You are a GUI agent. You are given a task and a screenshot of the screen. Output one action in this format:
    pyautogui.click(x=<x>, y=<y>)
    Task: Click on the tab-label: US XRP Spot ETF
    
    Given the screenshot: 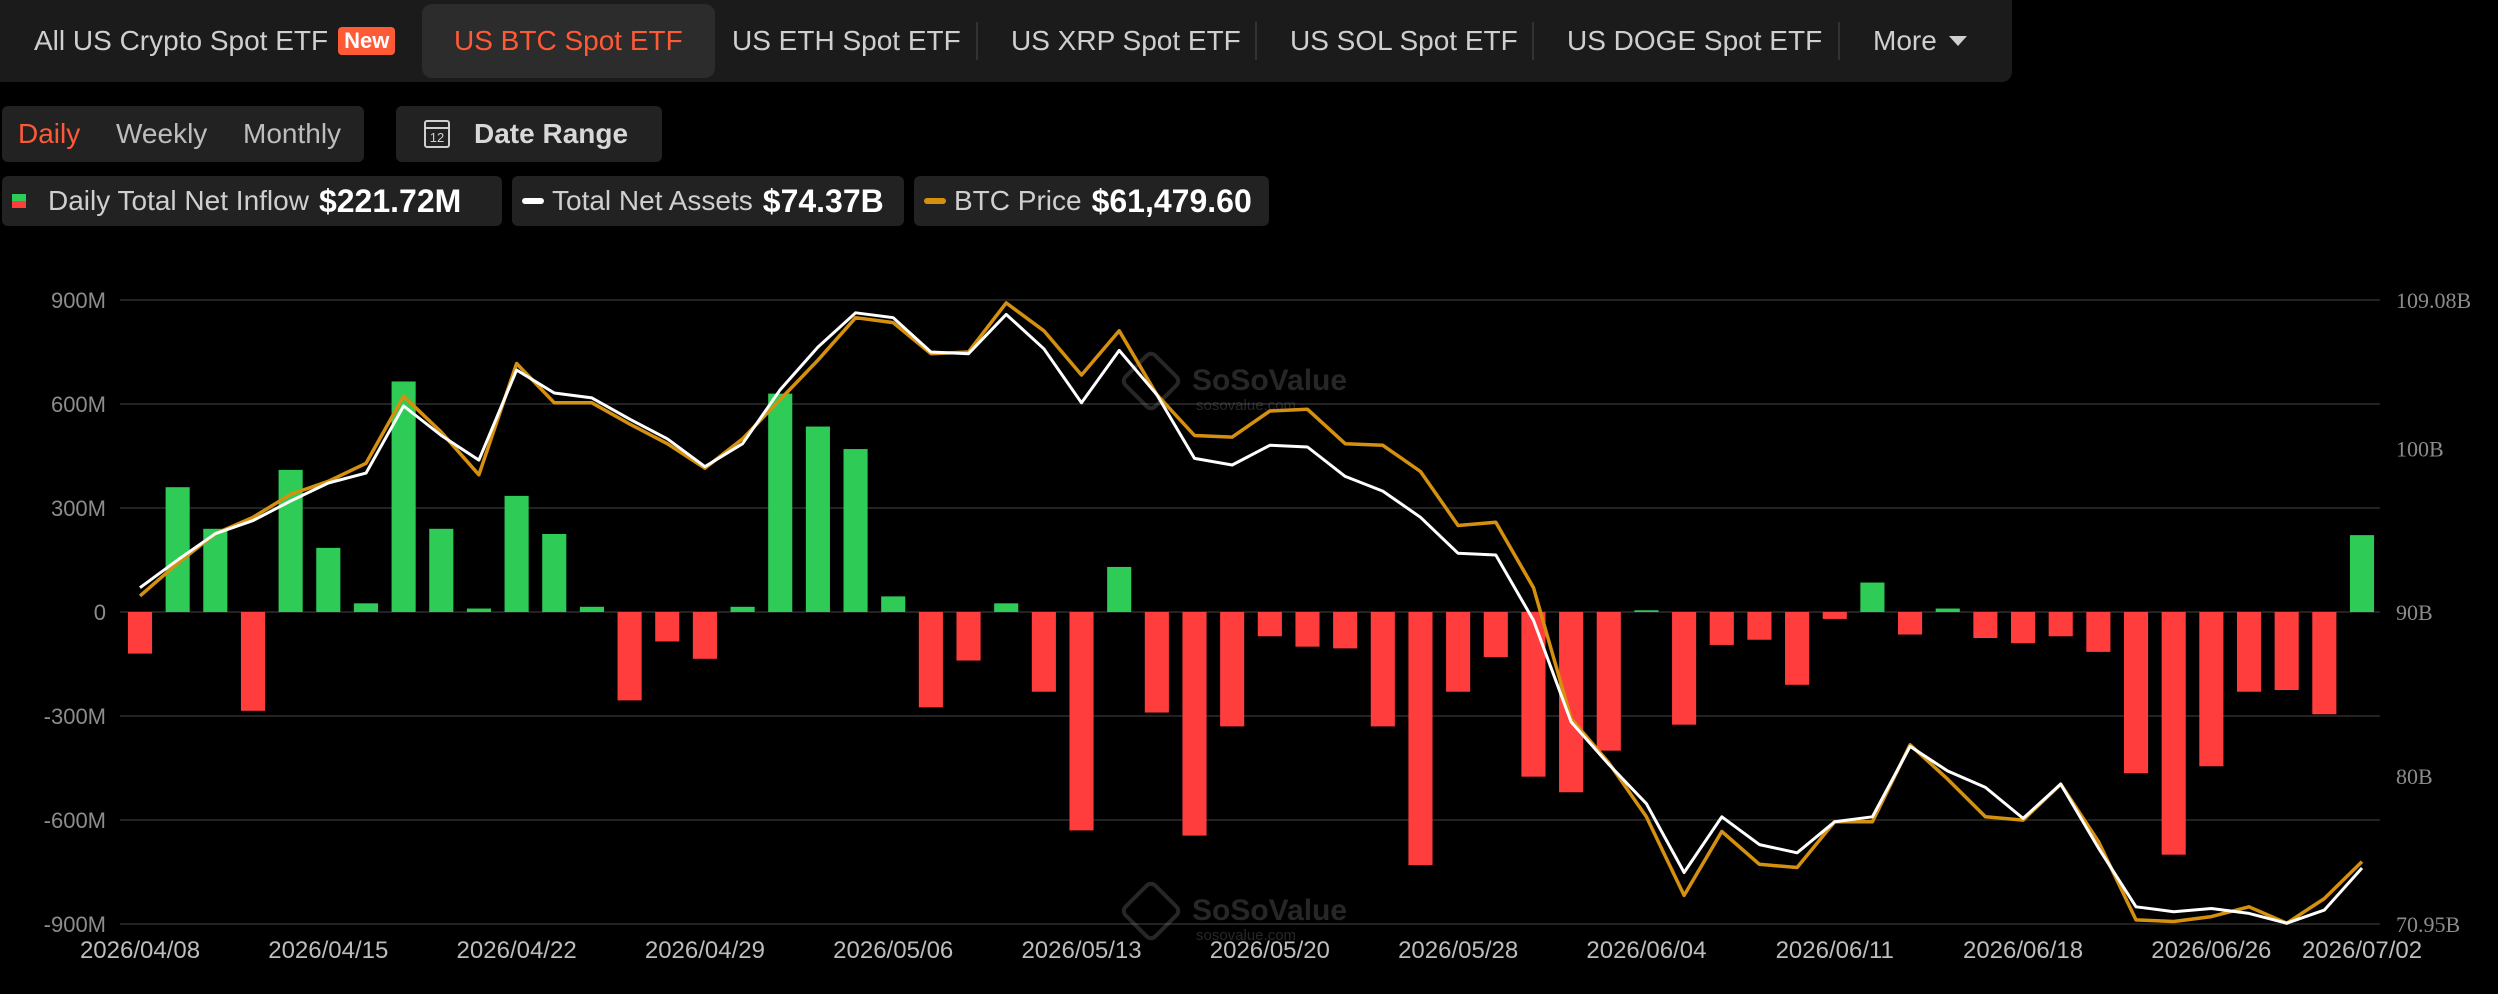 What is the action you would take?
    pyautogui.click(x=1126, y=40)
    